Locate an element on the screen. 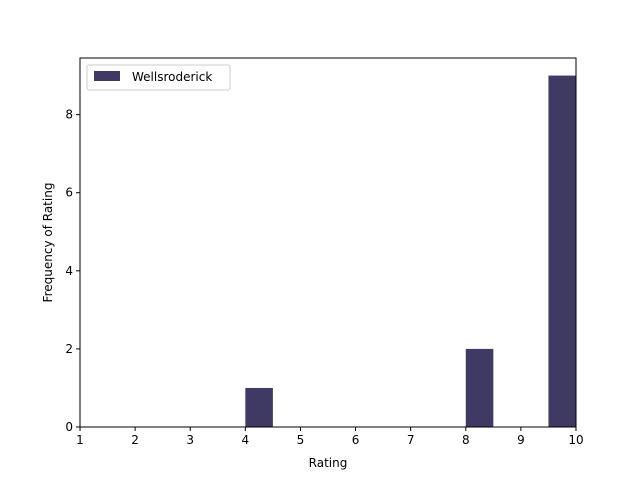  y-axis: 0 2 4 6 8 is located at coordinates (72, 271).